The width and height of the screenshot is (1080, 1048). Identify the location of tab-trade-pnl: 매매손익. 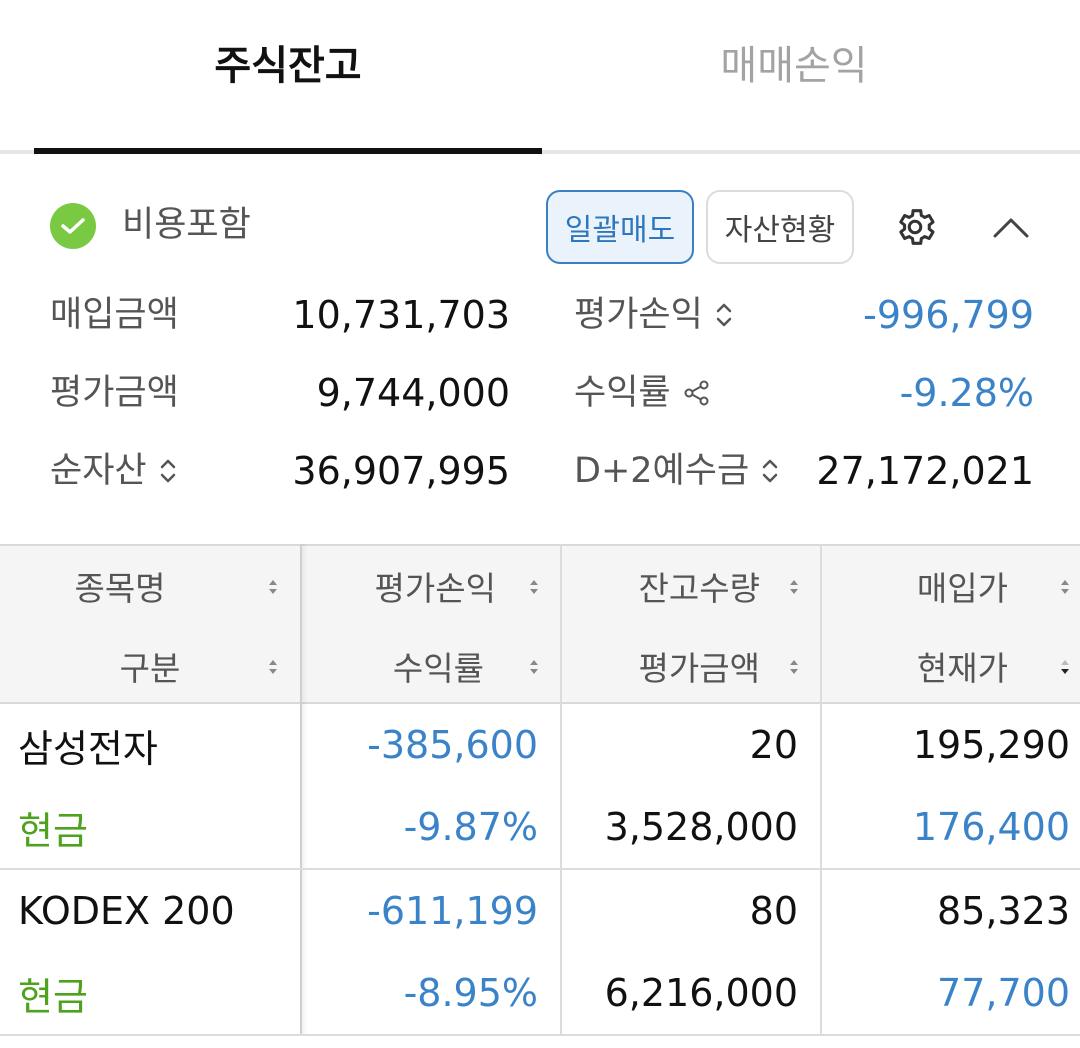
(794, 66).